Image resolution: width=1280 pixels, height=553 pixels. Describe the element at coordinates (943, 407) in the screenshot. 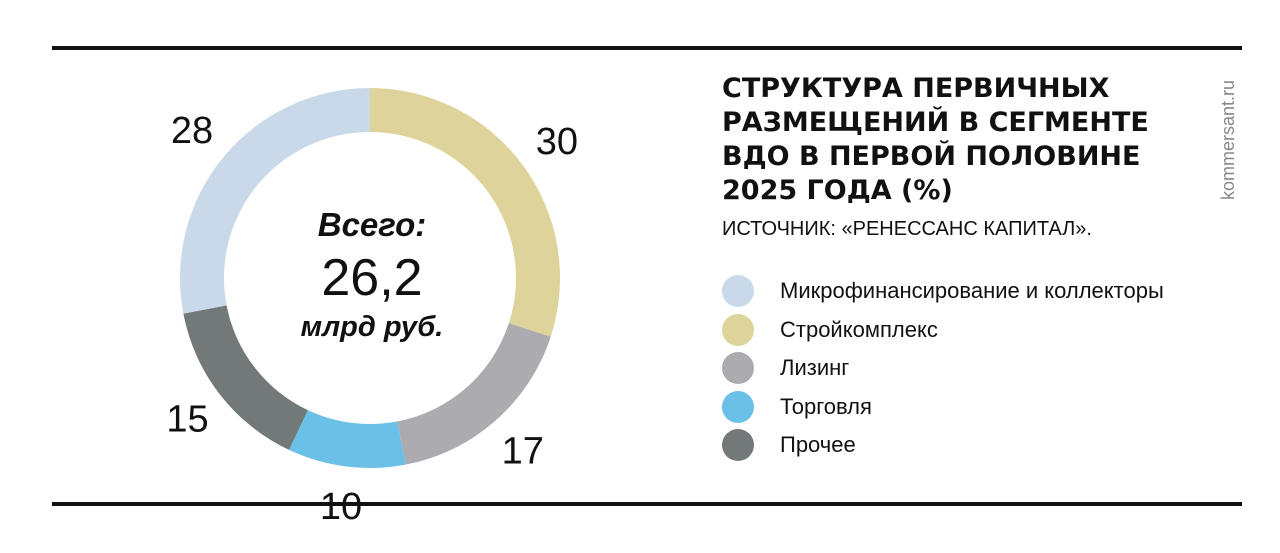

I see `legend-item: Торговля` at that location.